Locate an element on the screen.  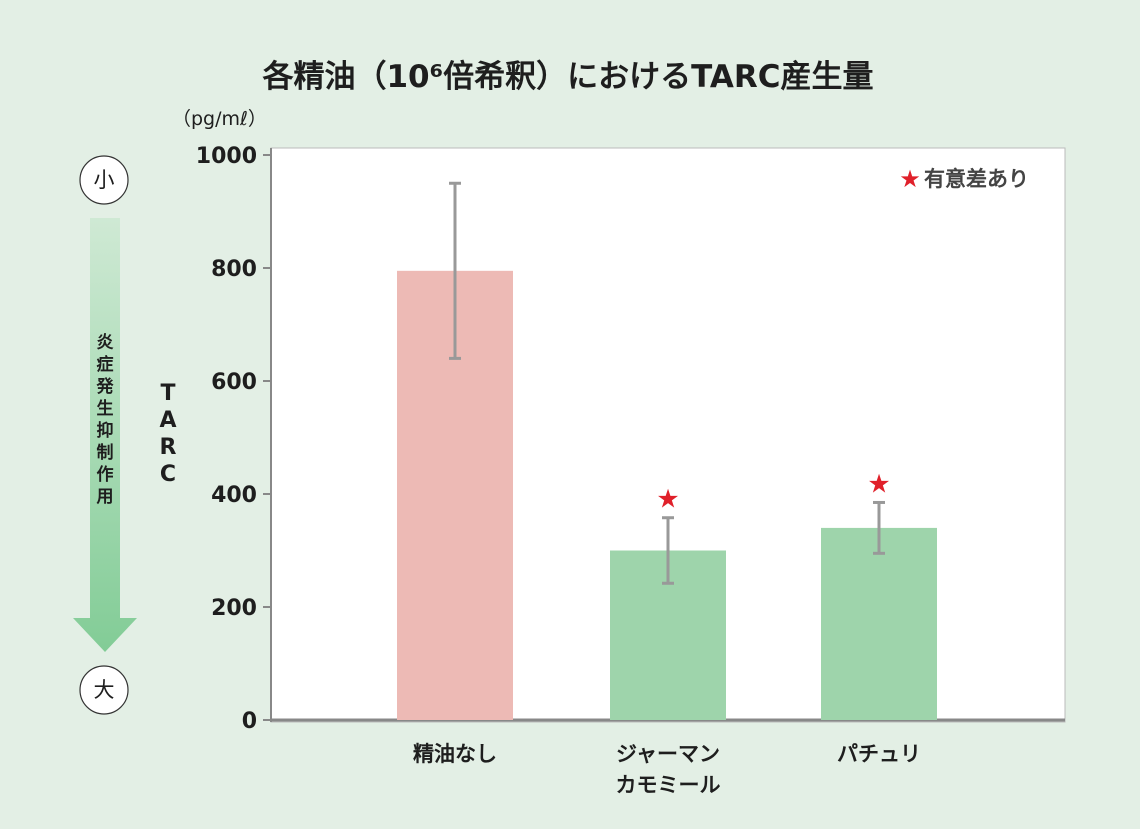
bottom-circle-label: 大 is located at coordinates (104, 690).